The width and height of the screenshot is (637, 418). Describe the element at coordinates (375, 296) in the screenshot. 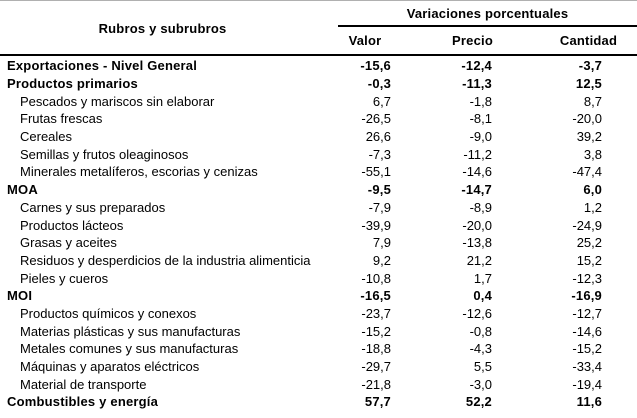

I see `valor-value: -16,5` at that location.